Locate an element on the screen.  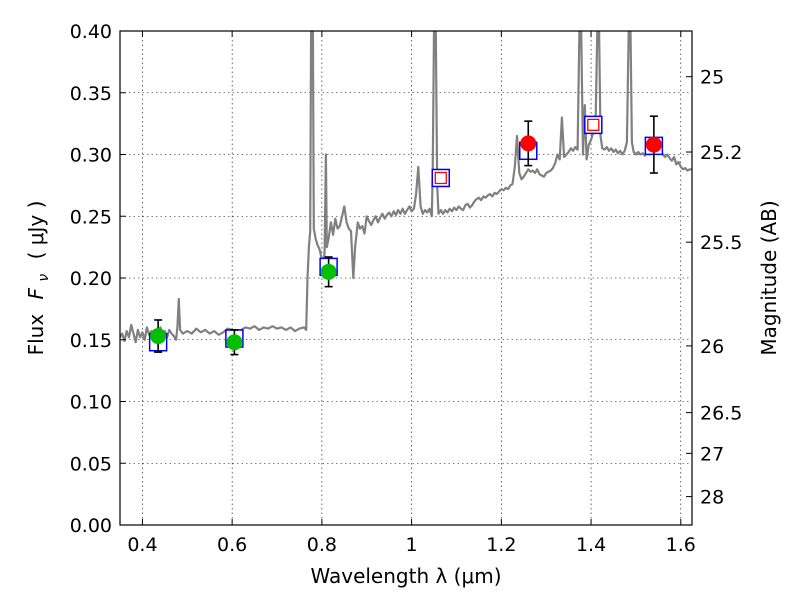
y-axis-label-prefix: Flux is located at coordinates (36, 335).